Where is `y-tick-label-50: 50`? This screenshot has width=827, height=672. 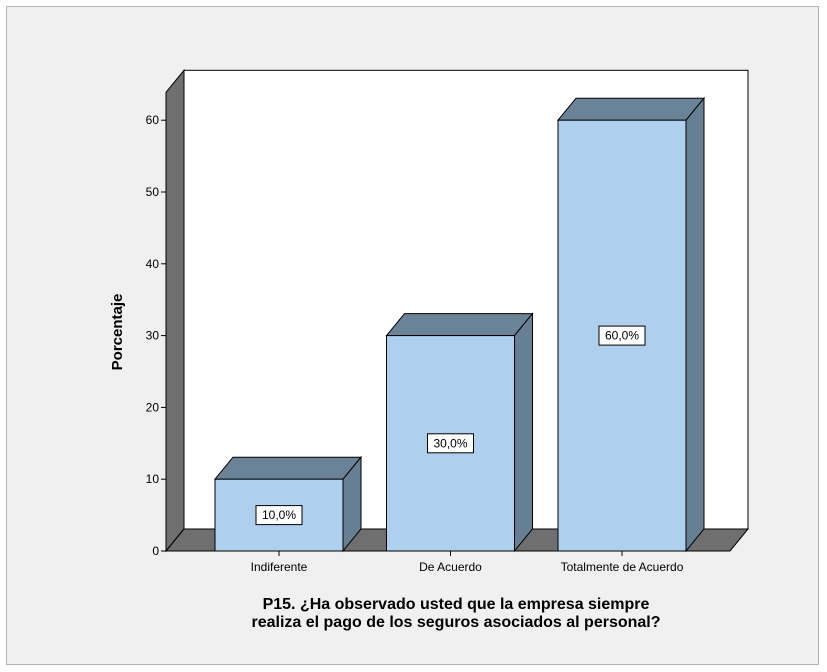 y-tick-label-50: 50 is located at coordinates (153, 192).